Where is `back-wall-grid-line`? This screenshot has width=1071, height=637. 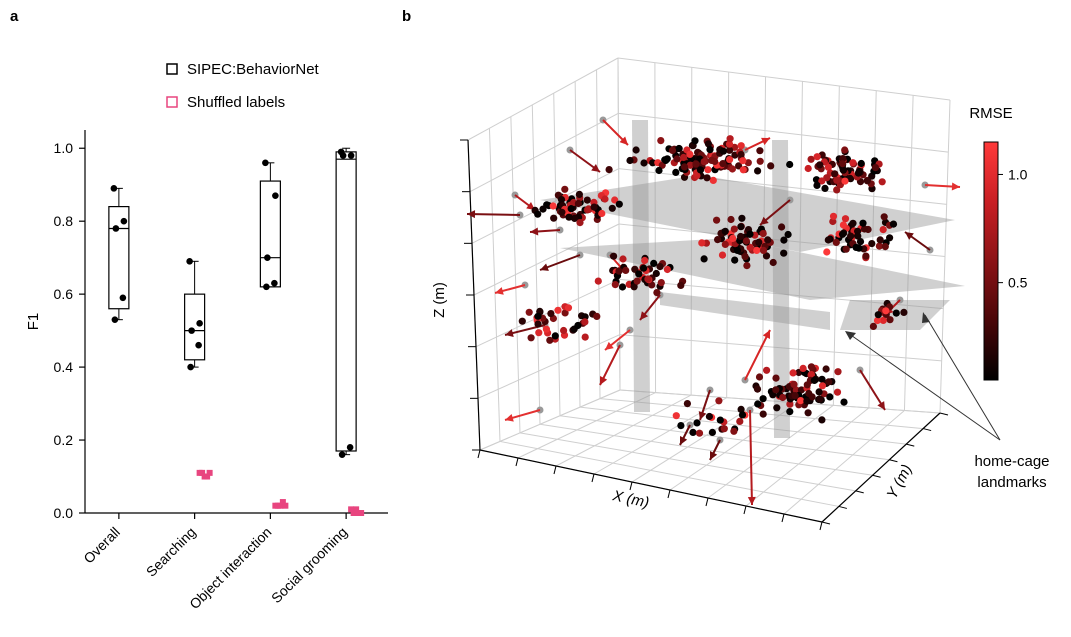
back-wall-grid-line is located at coordinates (908, 253).